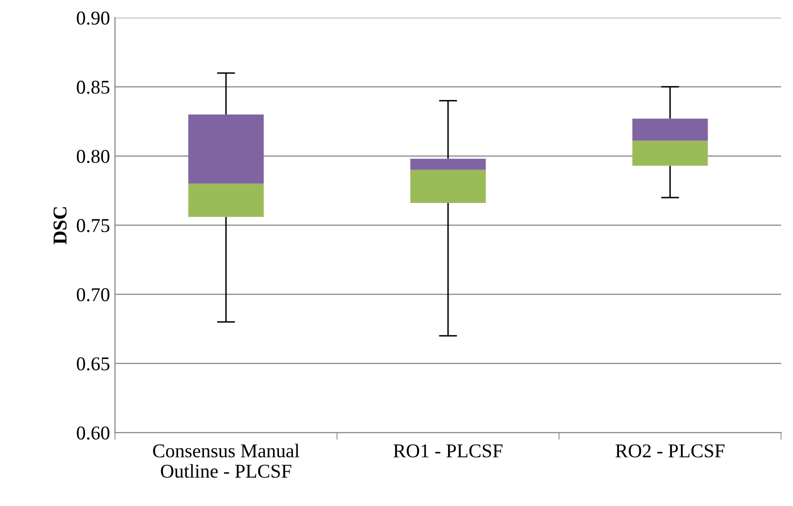  What do you see at coordinates (60, 225) in the screenshot?
I see `y-axis-title: DSC` at bounding box center [60, 225].